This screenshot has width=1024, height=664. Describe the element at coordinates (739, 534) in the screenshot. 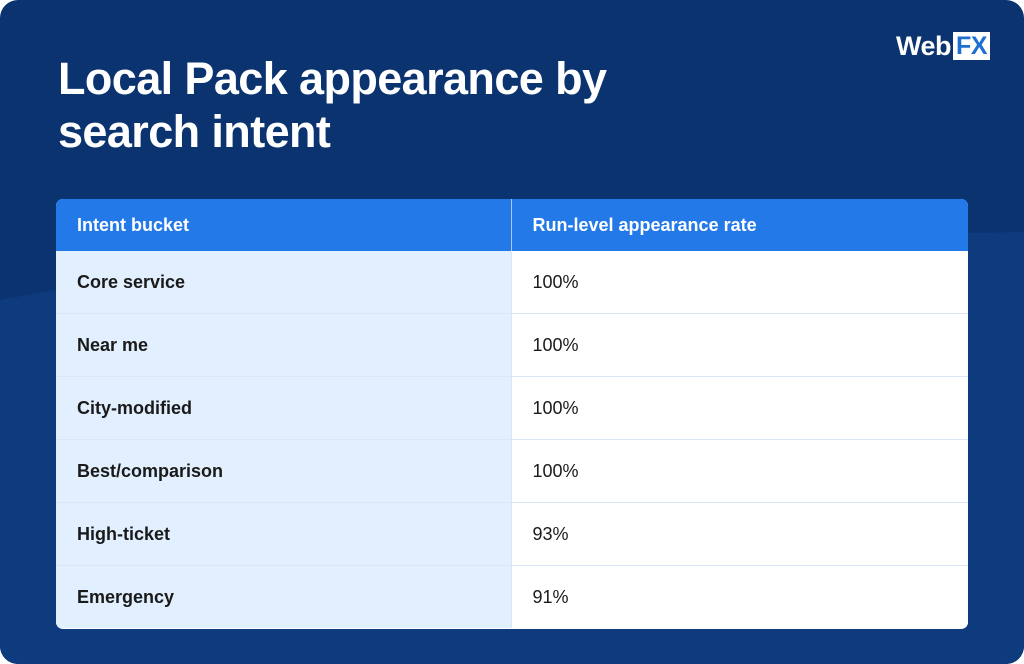

I see `rate-cell: 93%` at that location.